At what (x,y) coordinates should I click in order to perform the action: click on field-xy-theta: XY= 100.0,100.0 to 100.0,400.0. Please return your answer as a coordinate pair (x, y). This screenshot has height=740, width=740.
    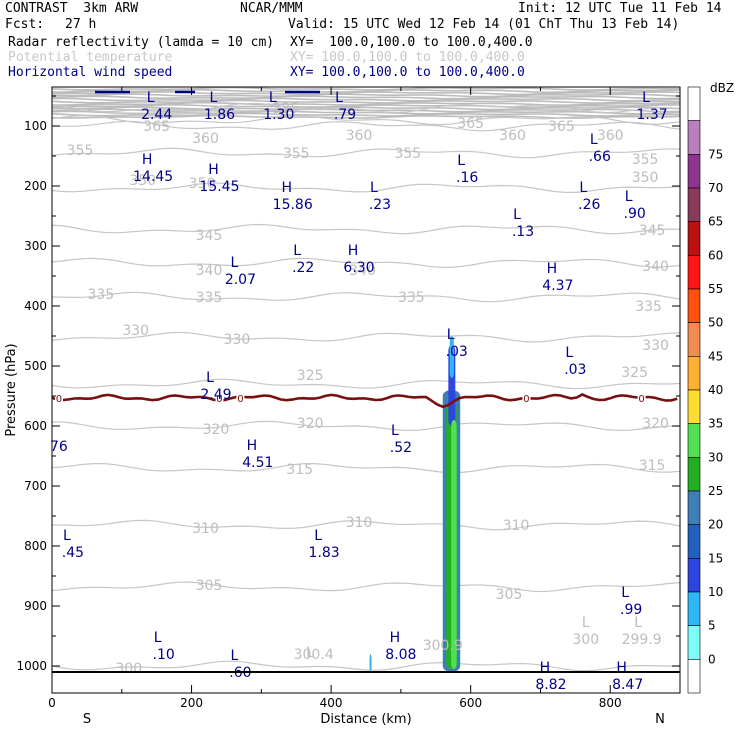
    Looking at the image, I should click on (407, 57).